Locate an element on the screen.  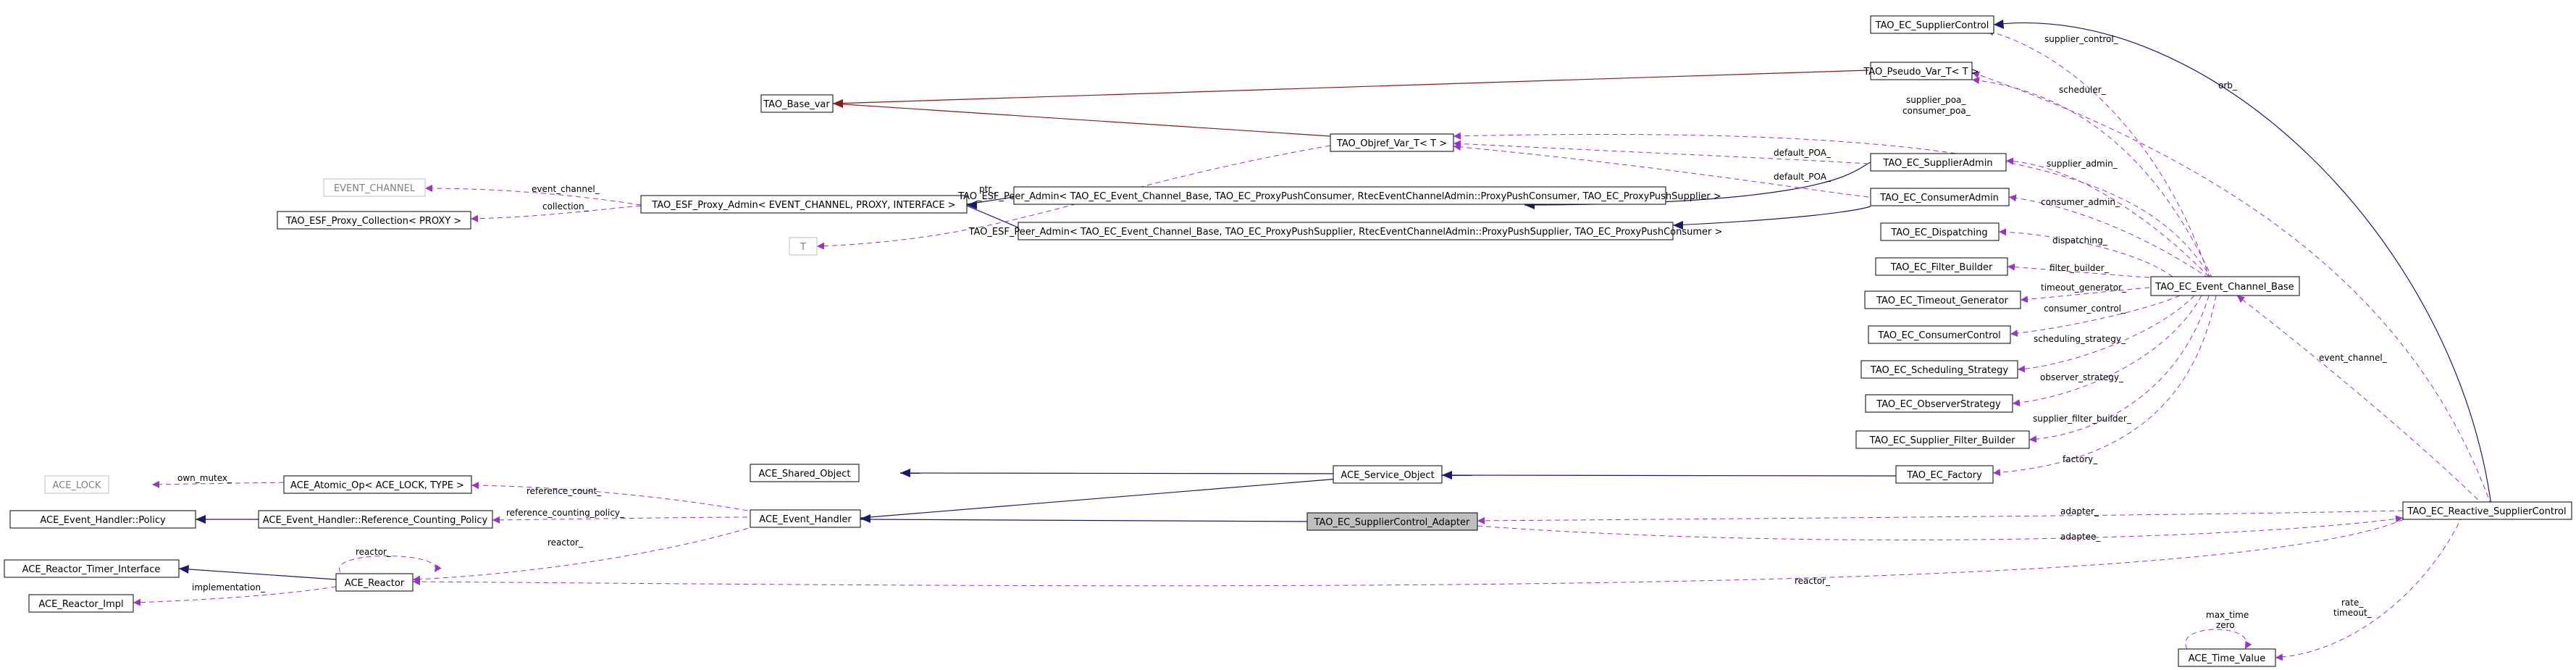
class-node-reactive-supplier-control: TAO_EC_Reactive_SupplierControl is located at coordinates (2487, 511).